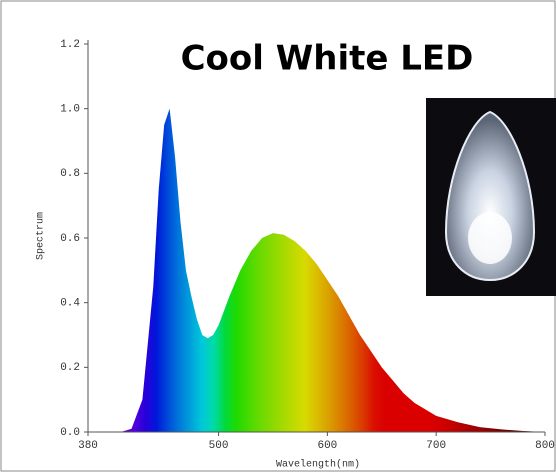 This screenshot has height=472, width=556. Describe the element at coordinates (545, 446) in the screenshot. I see `x-tick-label: 800` at that location.